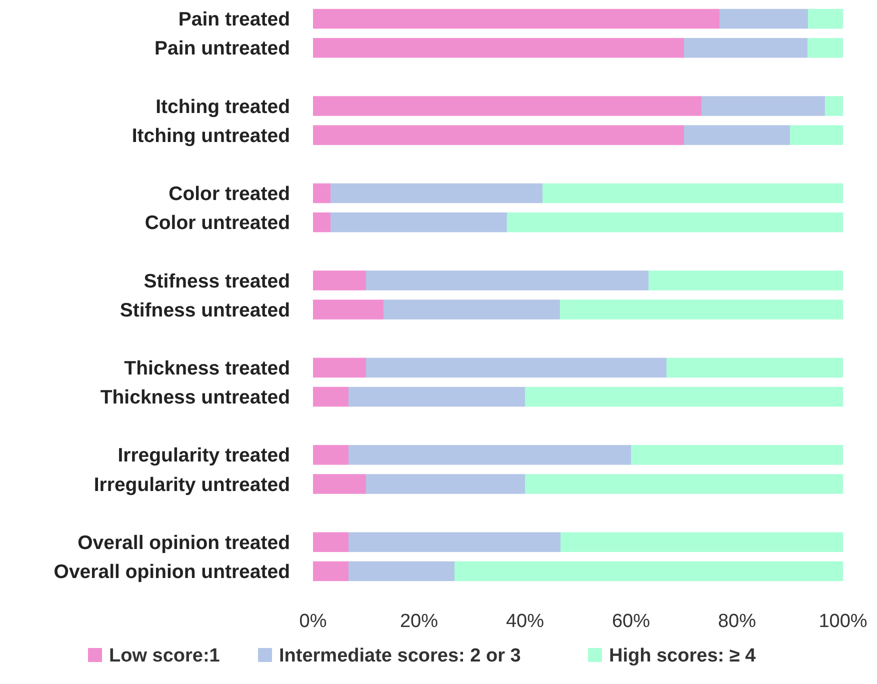 The image size is (877, 684). Describe the element at coordinates (682, 656) in the screenshot. I see `legend-label: High scores: ≥ 4` at that location.